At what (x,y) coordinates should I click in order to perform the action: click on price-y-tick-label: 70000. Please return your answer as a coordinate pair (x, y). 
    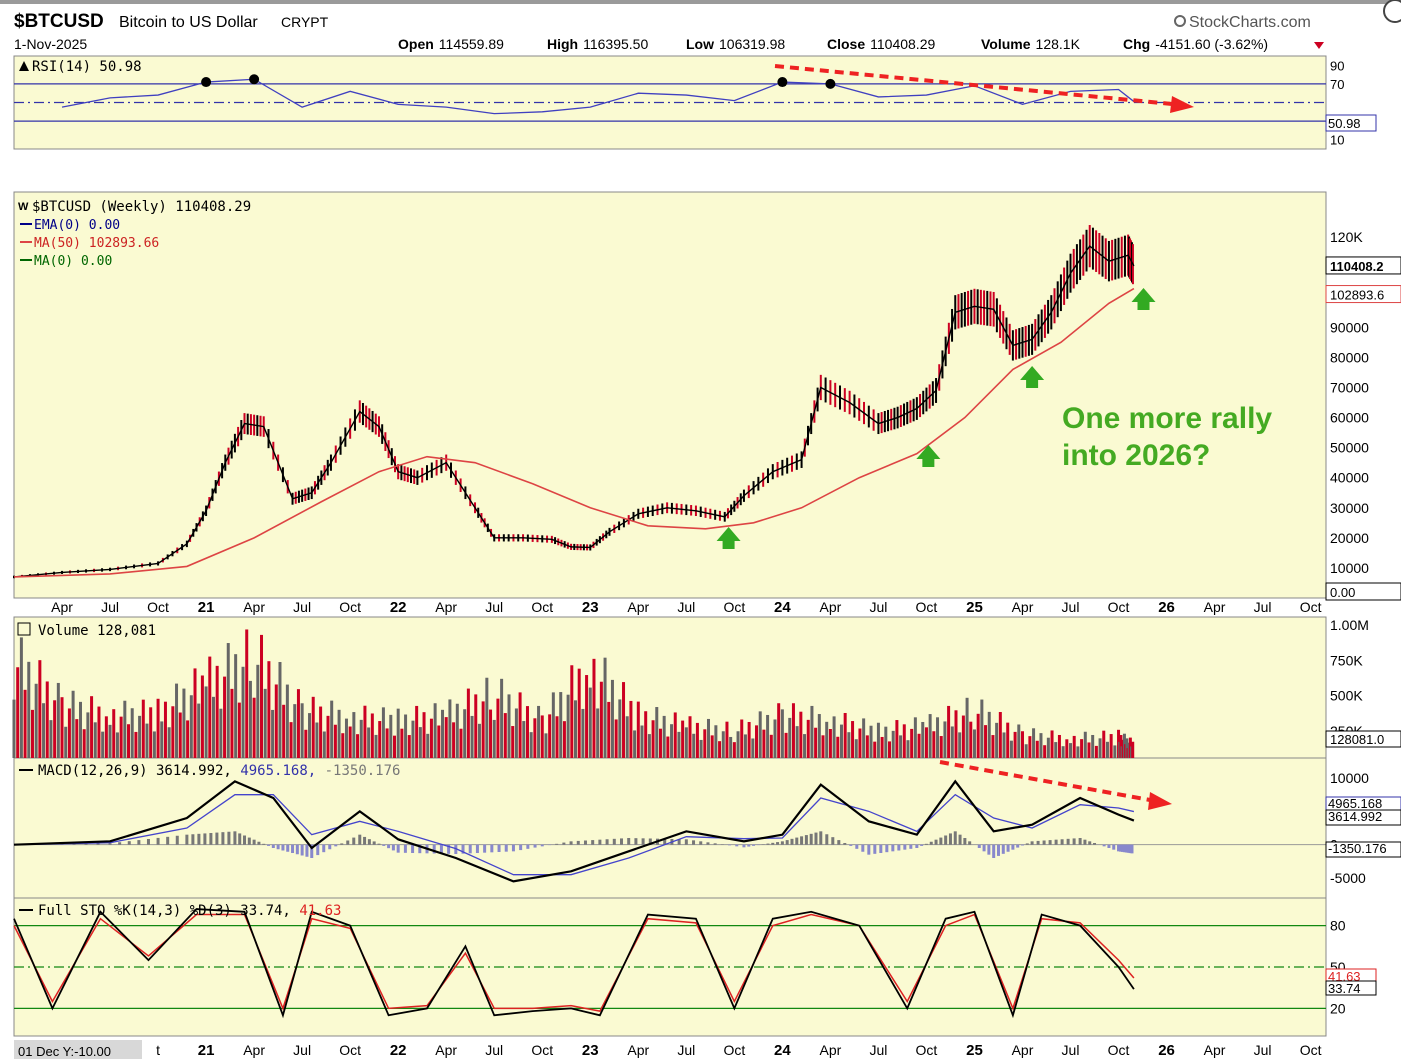
    Looking at the image, I should click on (1349, 387).